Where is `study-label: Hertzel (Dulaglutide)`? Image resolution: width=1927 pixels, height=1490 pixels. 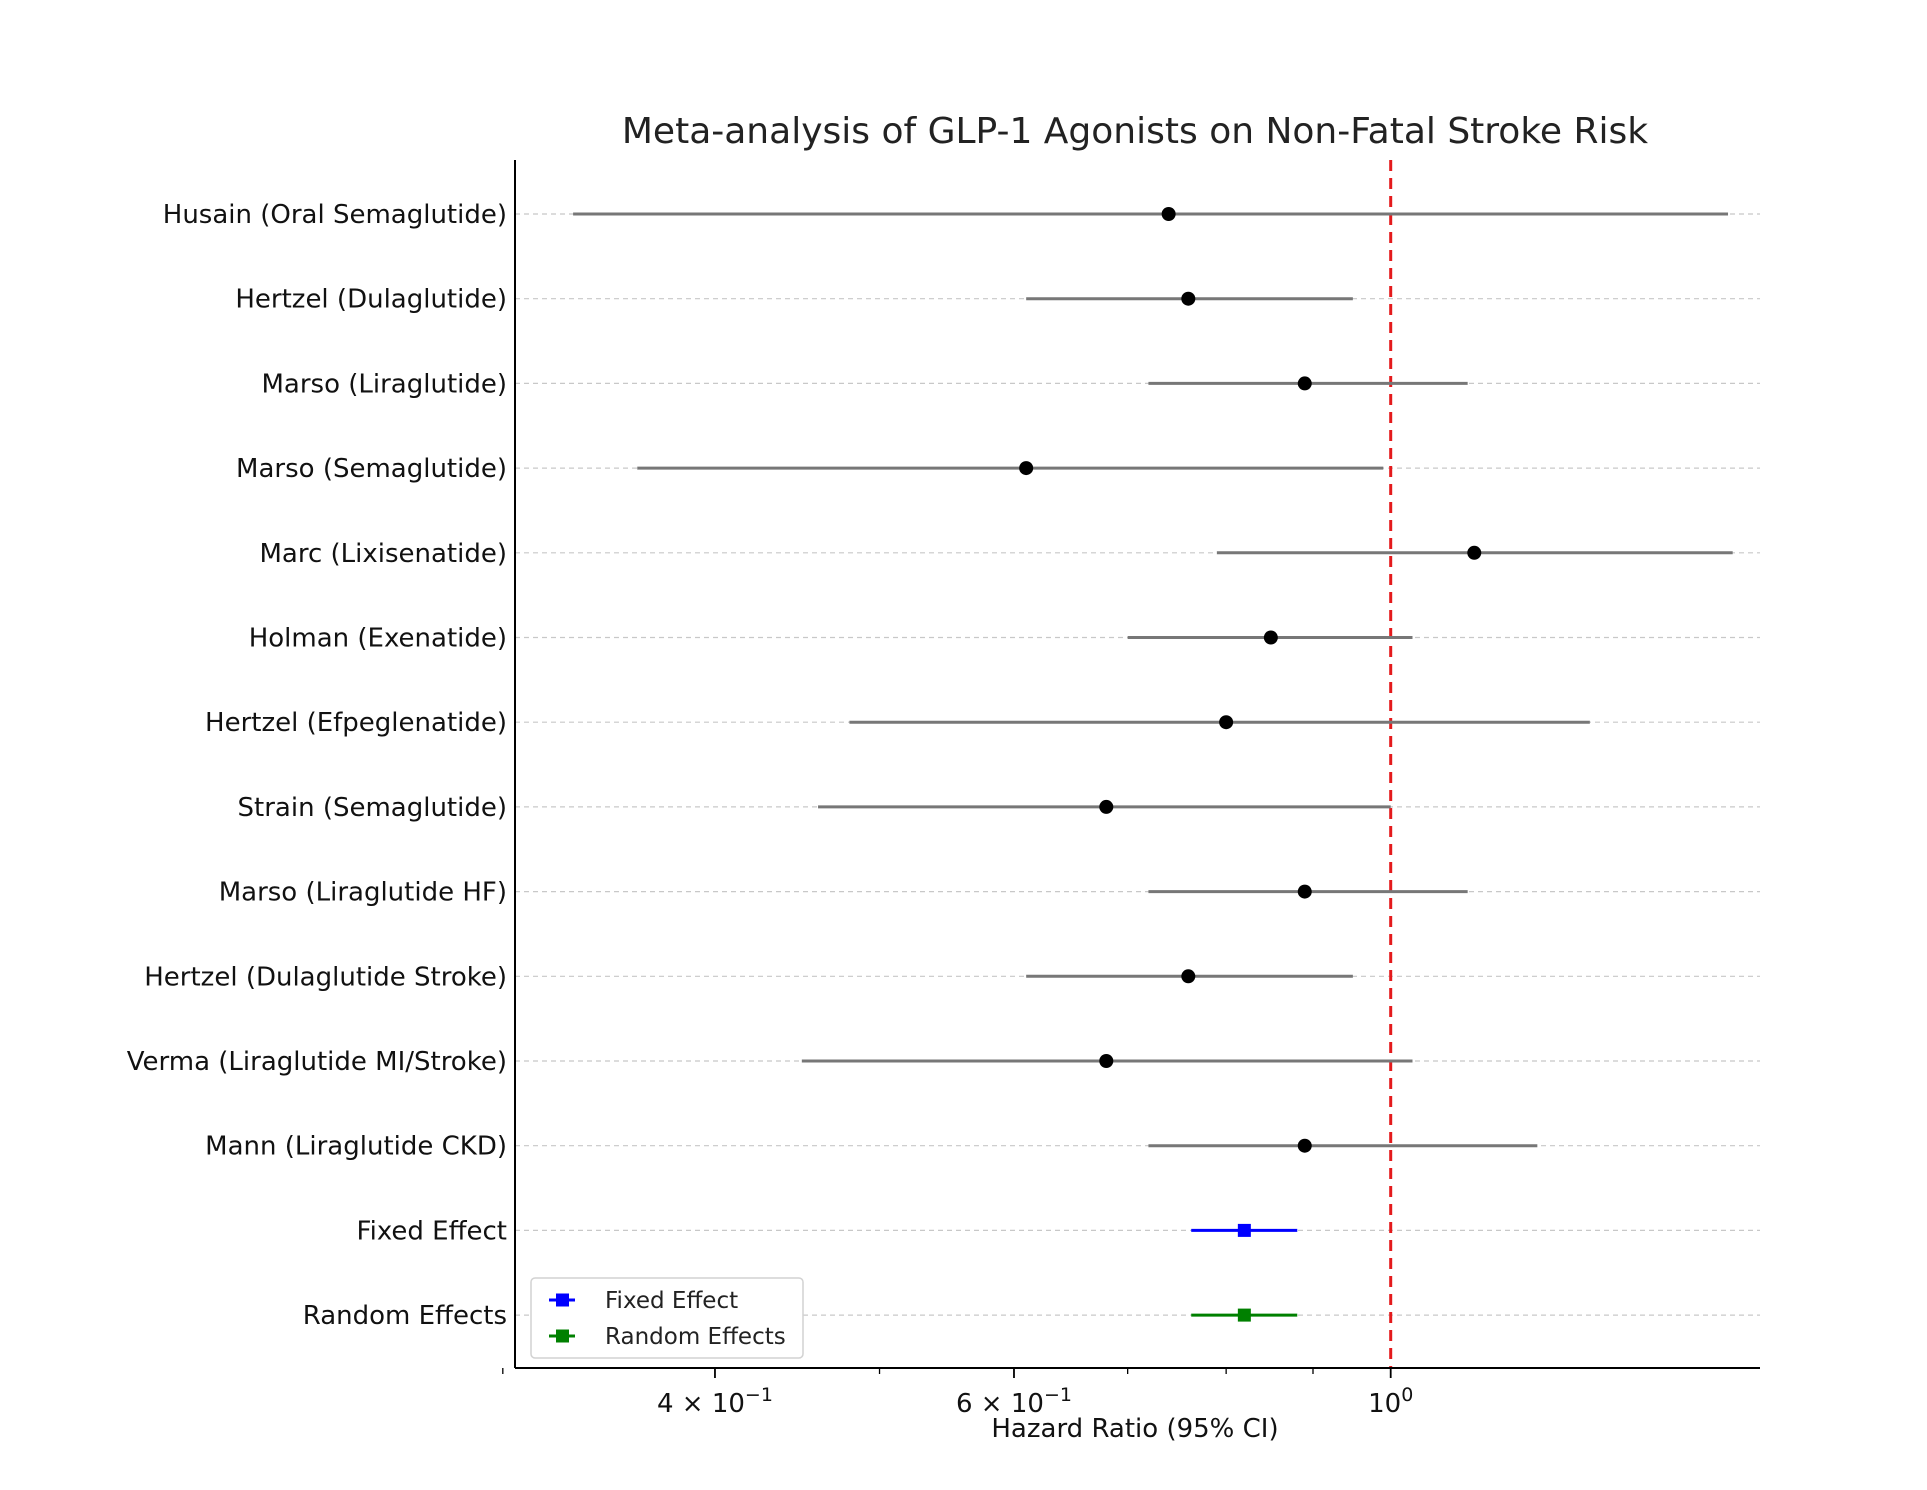 study-label: Hertzel (Dulaglutide) is located at coordinates (371, 300).